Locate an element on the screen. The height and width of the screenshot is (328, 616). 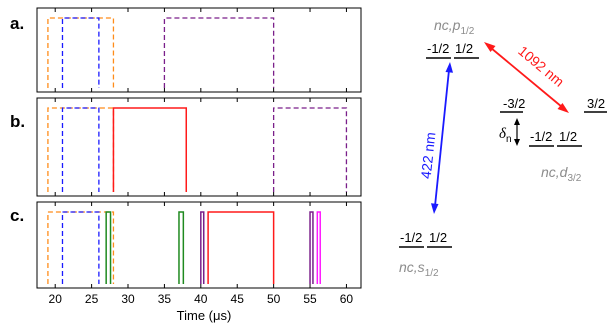
panel-b-pulses is located at coordinates (197, 149).